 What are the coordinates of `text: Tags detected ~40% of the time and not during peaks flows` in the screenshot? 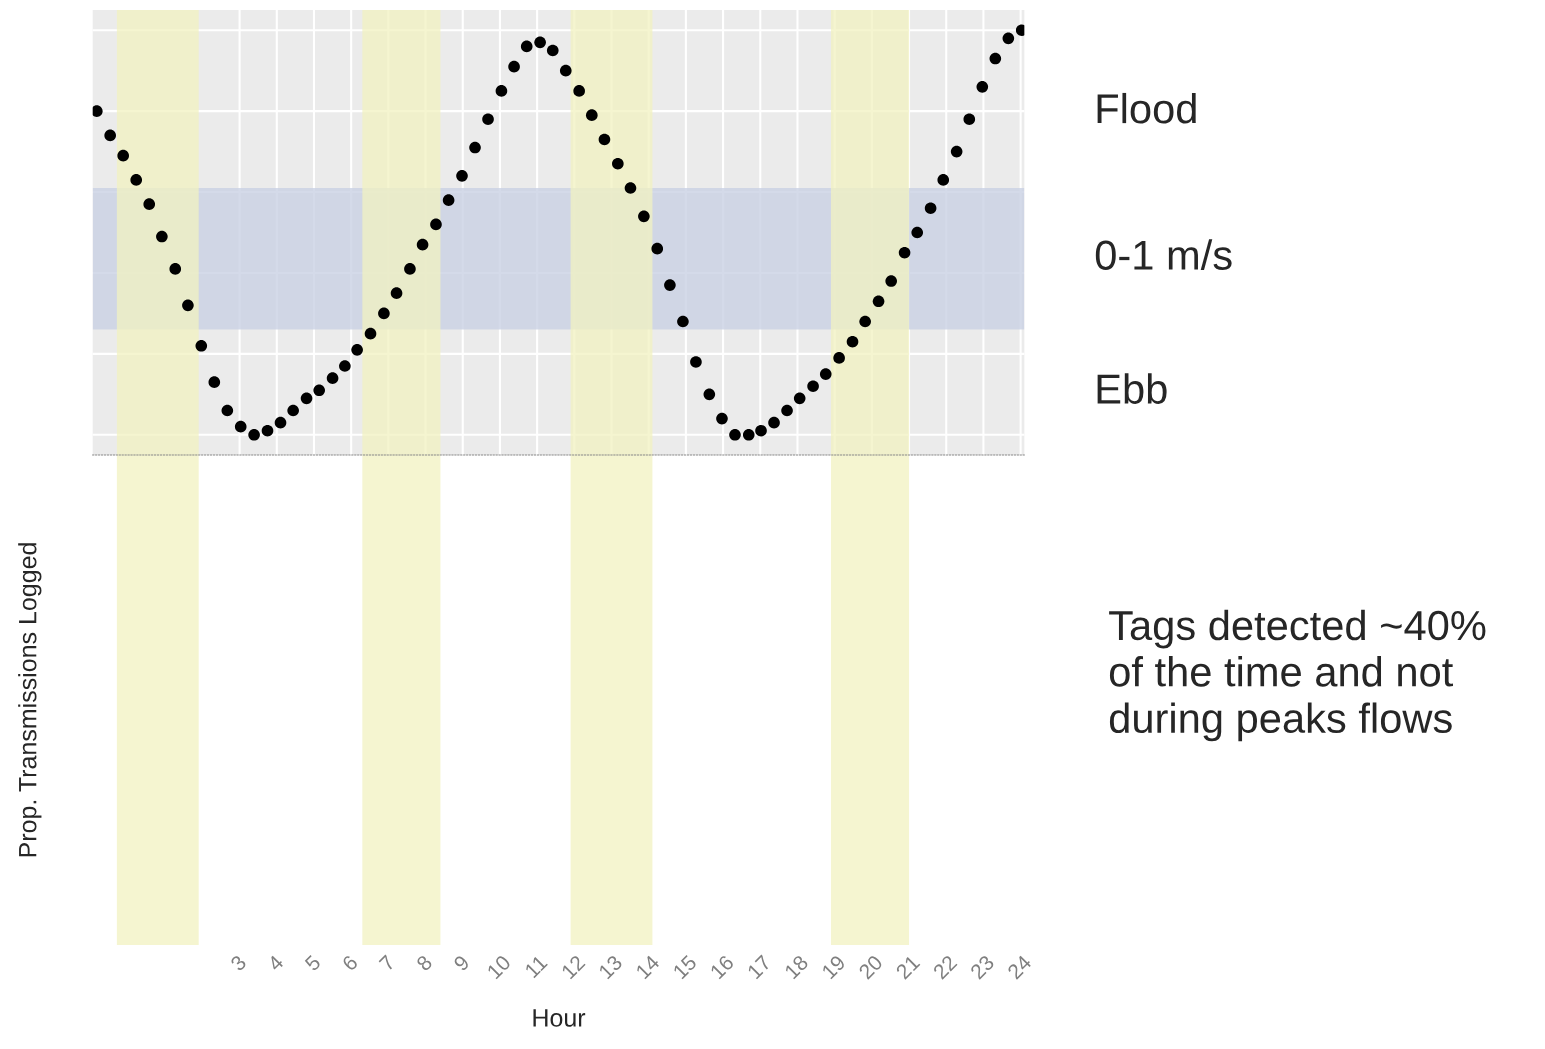 It's located at (1297, 675).